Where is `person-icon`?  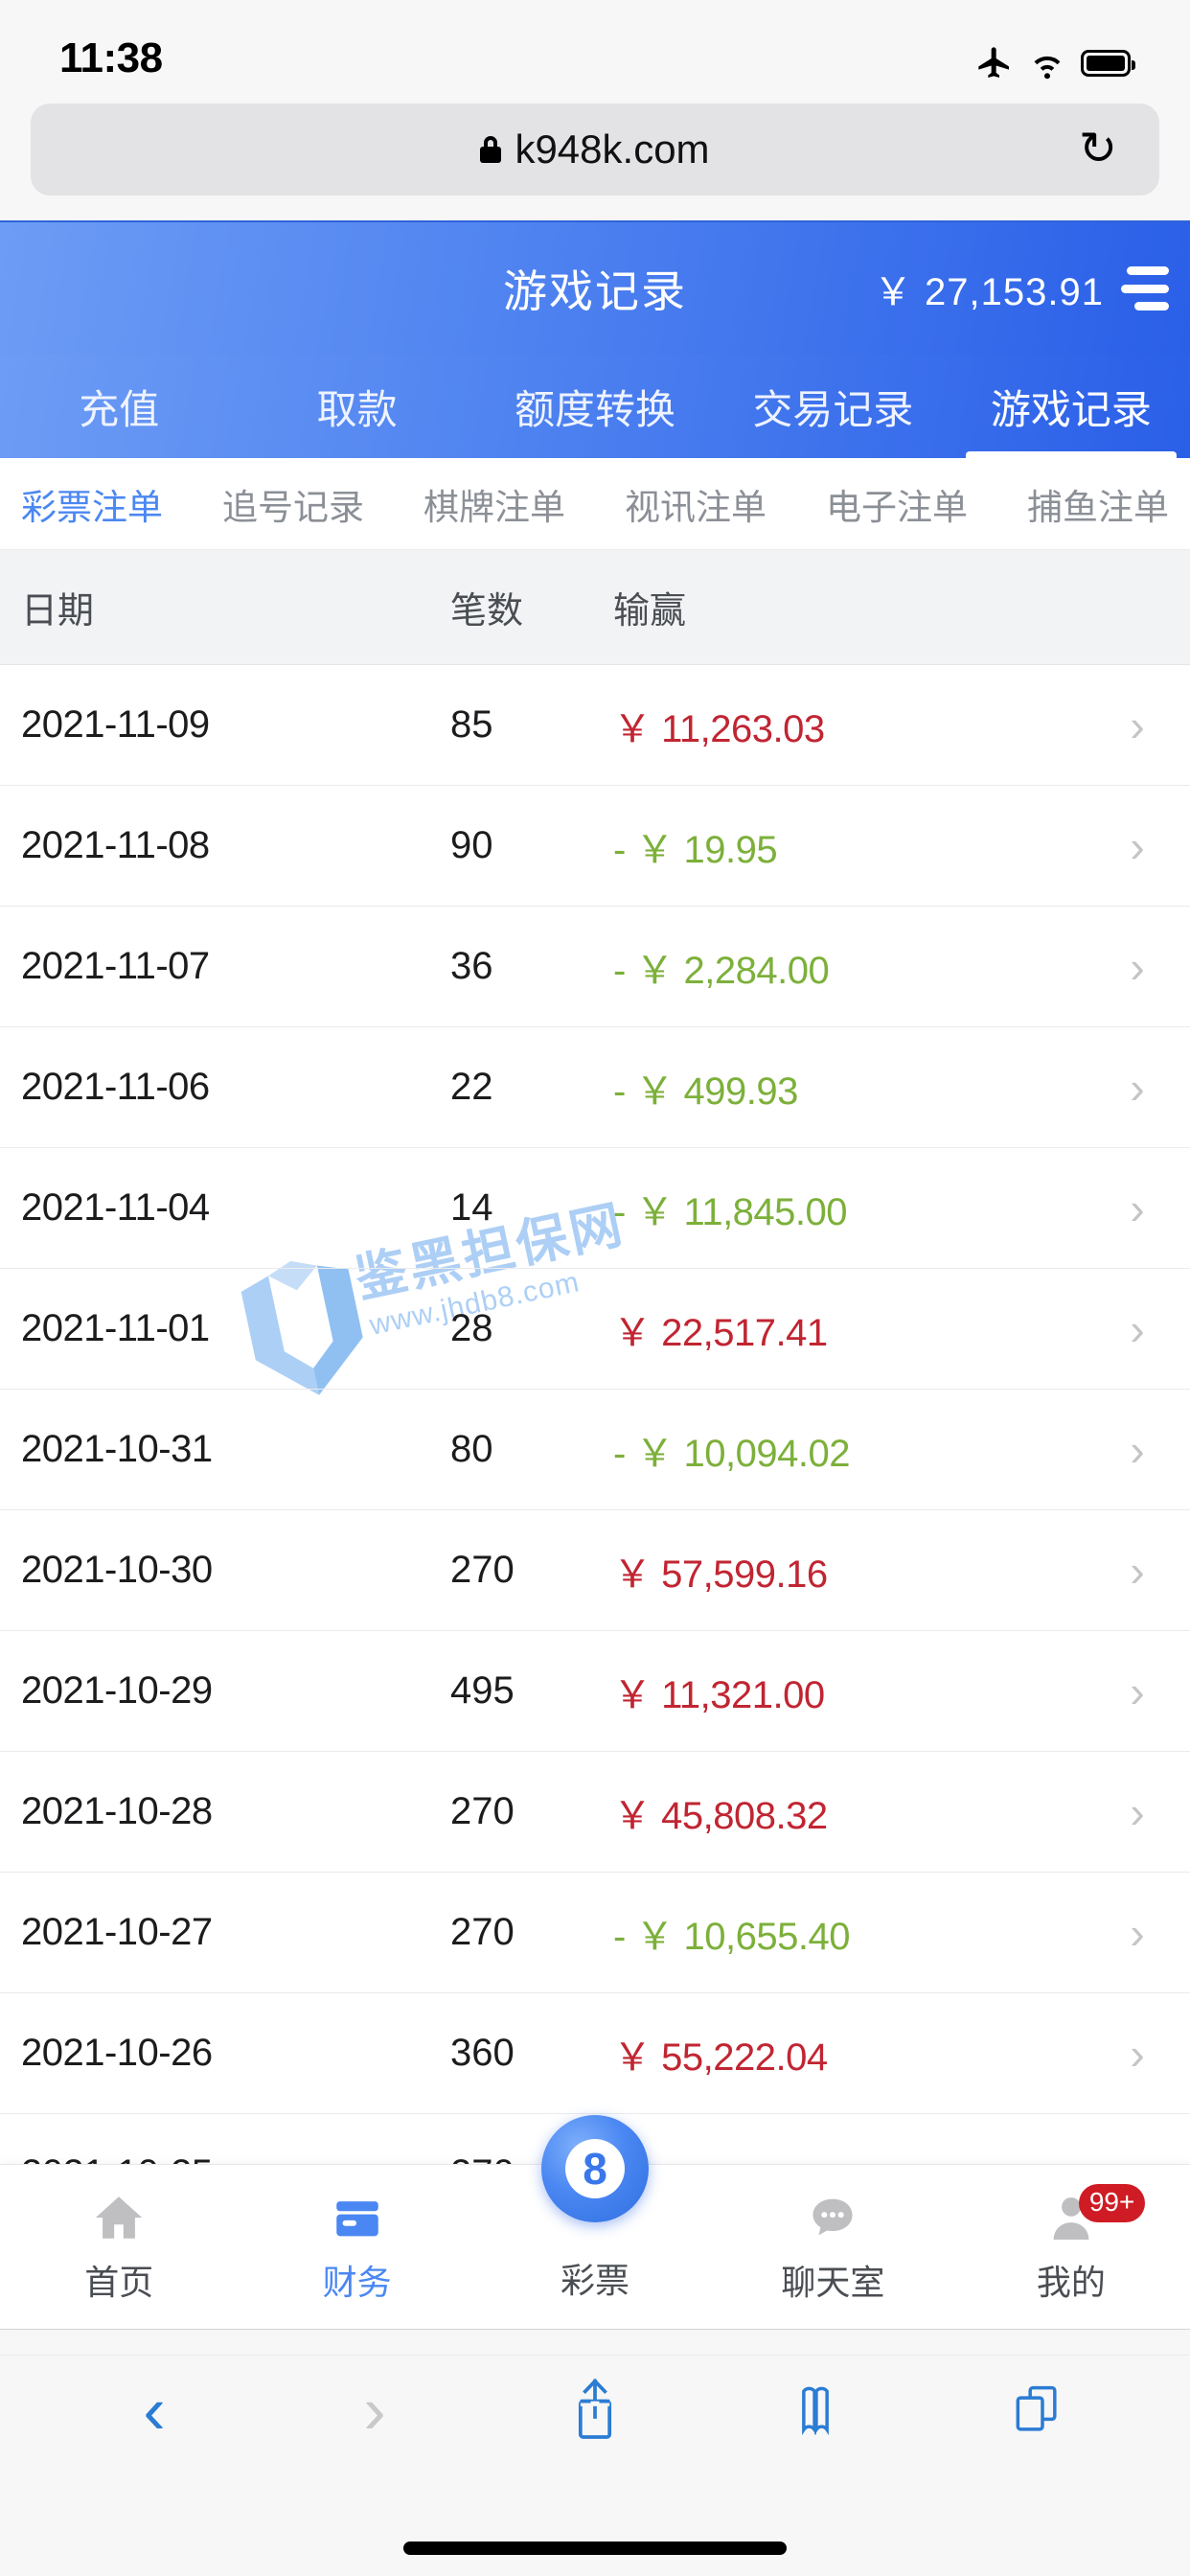
person-icon is located at coordinates (1071, 2218).